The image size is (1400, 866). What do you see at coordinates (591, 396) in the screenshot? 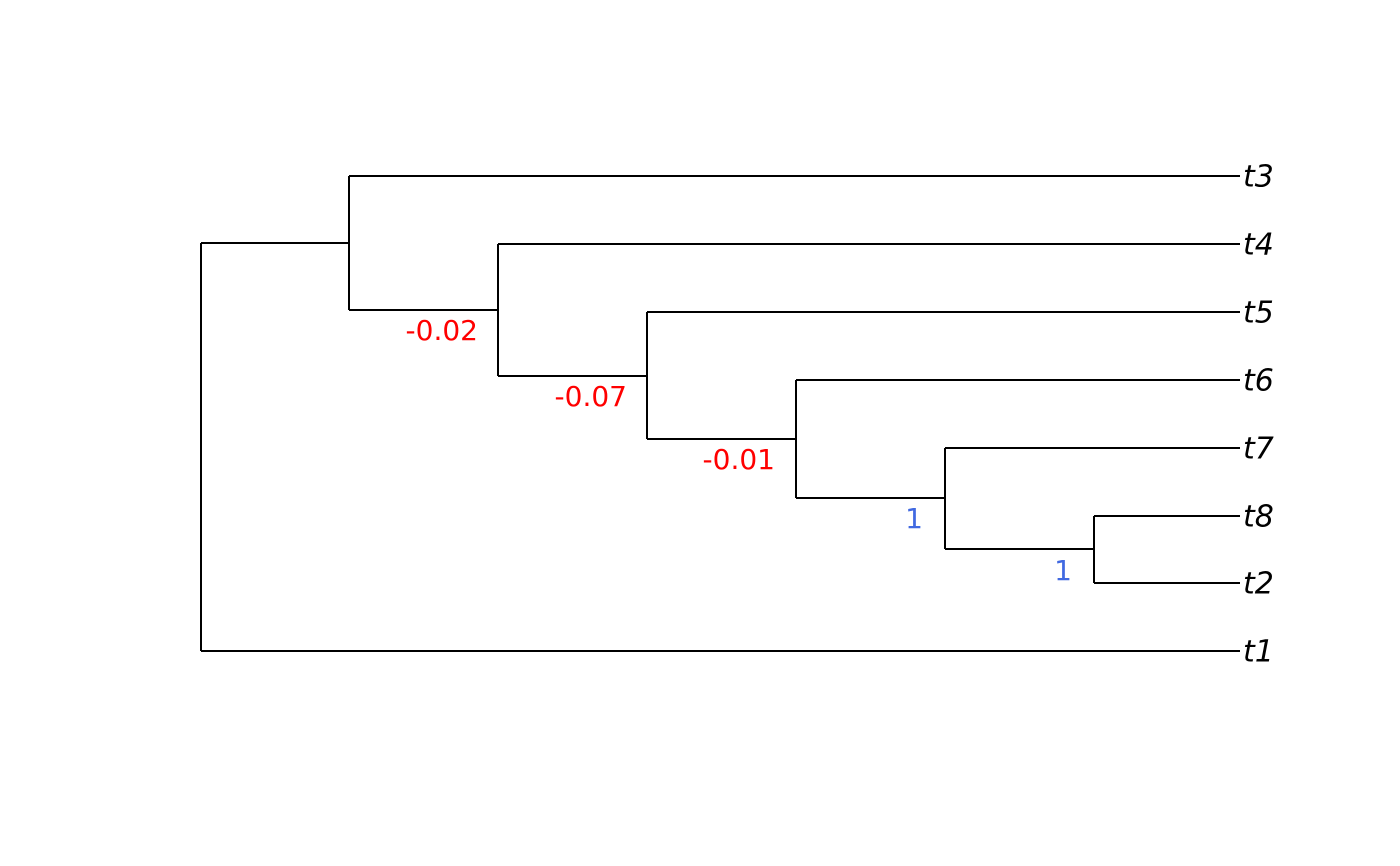
I see `node-label: -0.07` at bounding box center [591, 396].